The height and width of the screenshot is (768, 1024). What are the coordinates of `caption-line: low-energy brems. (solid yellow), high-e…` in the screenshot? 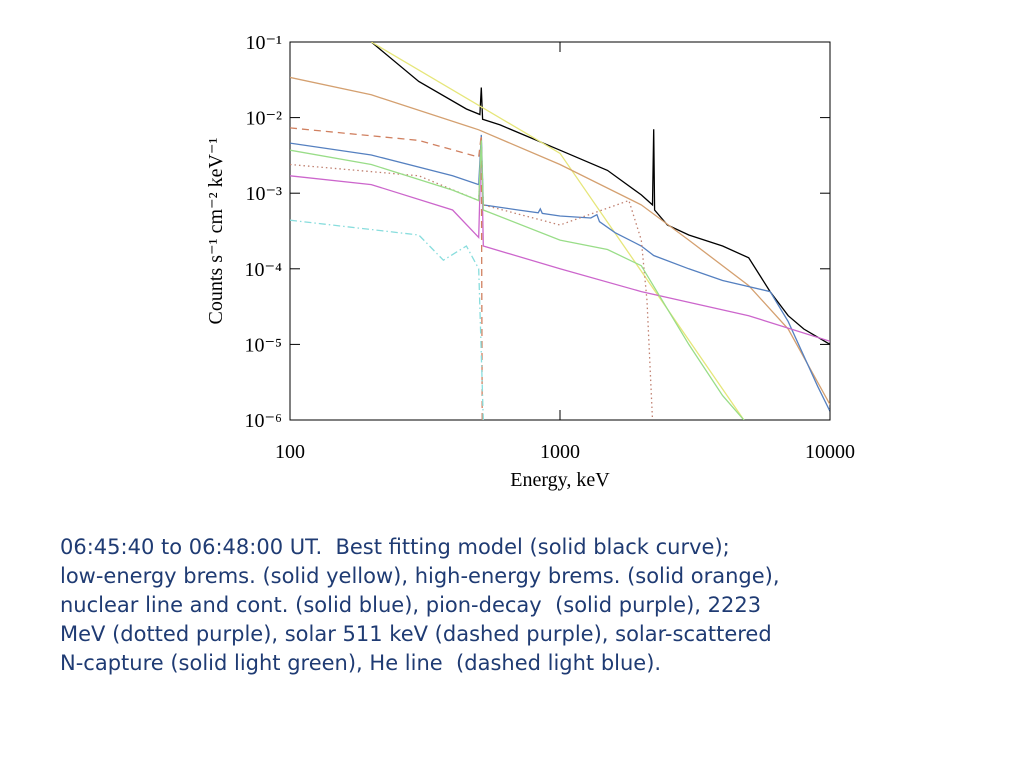 It's located at (420, 576).